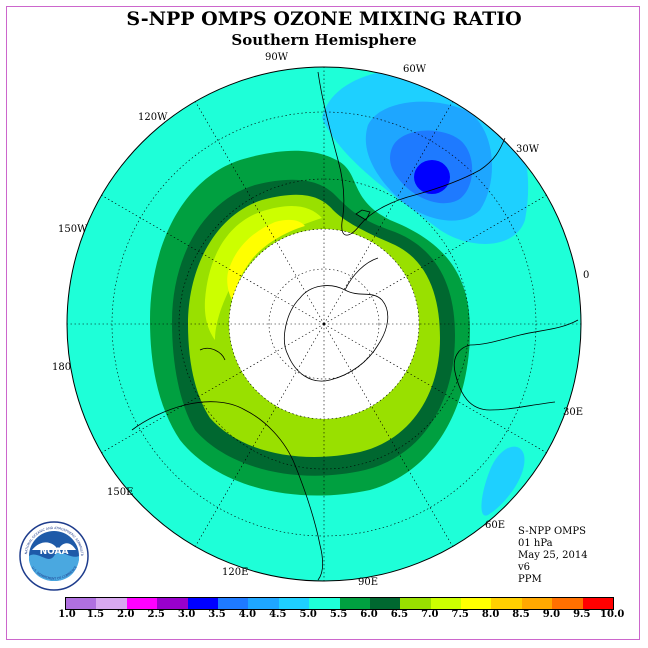 The image size is (648, 648). Describe the element at coordinates (212, 354) in the screenshot. I see `new-zealand-coast` at that location.